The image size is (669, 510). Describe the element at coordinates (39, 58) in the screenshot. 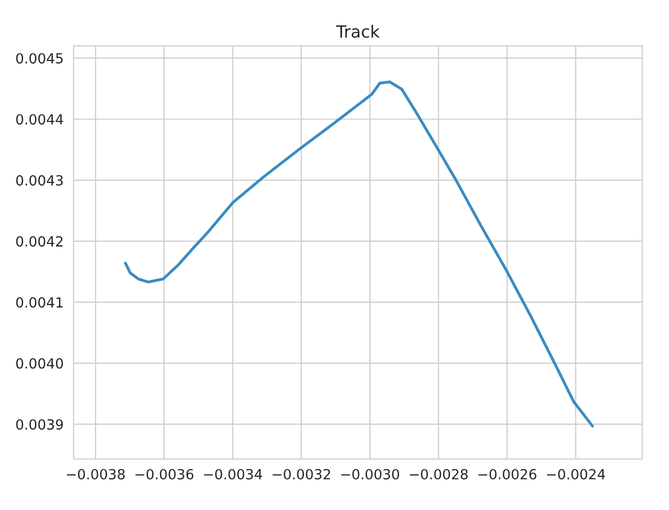

I see `y-tick-label: 0.0045` at that location.